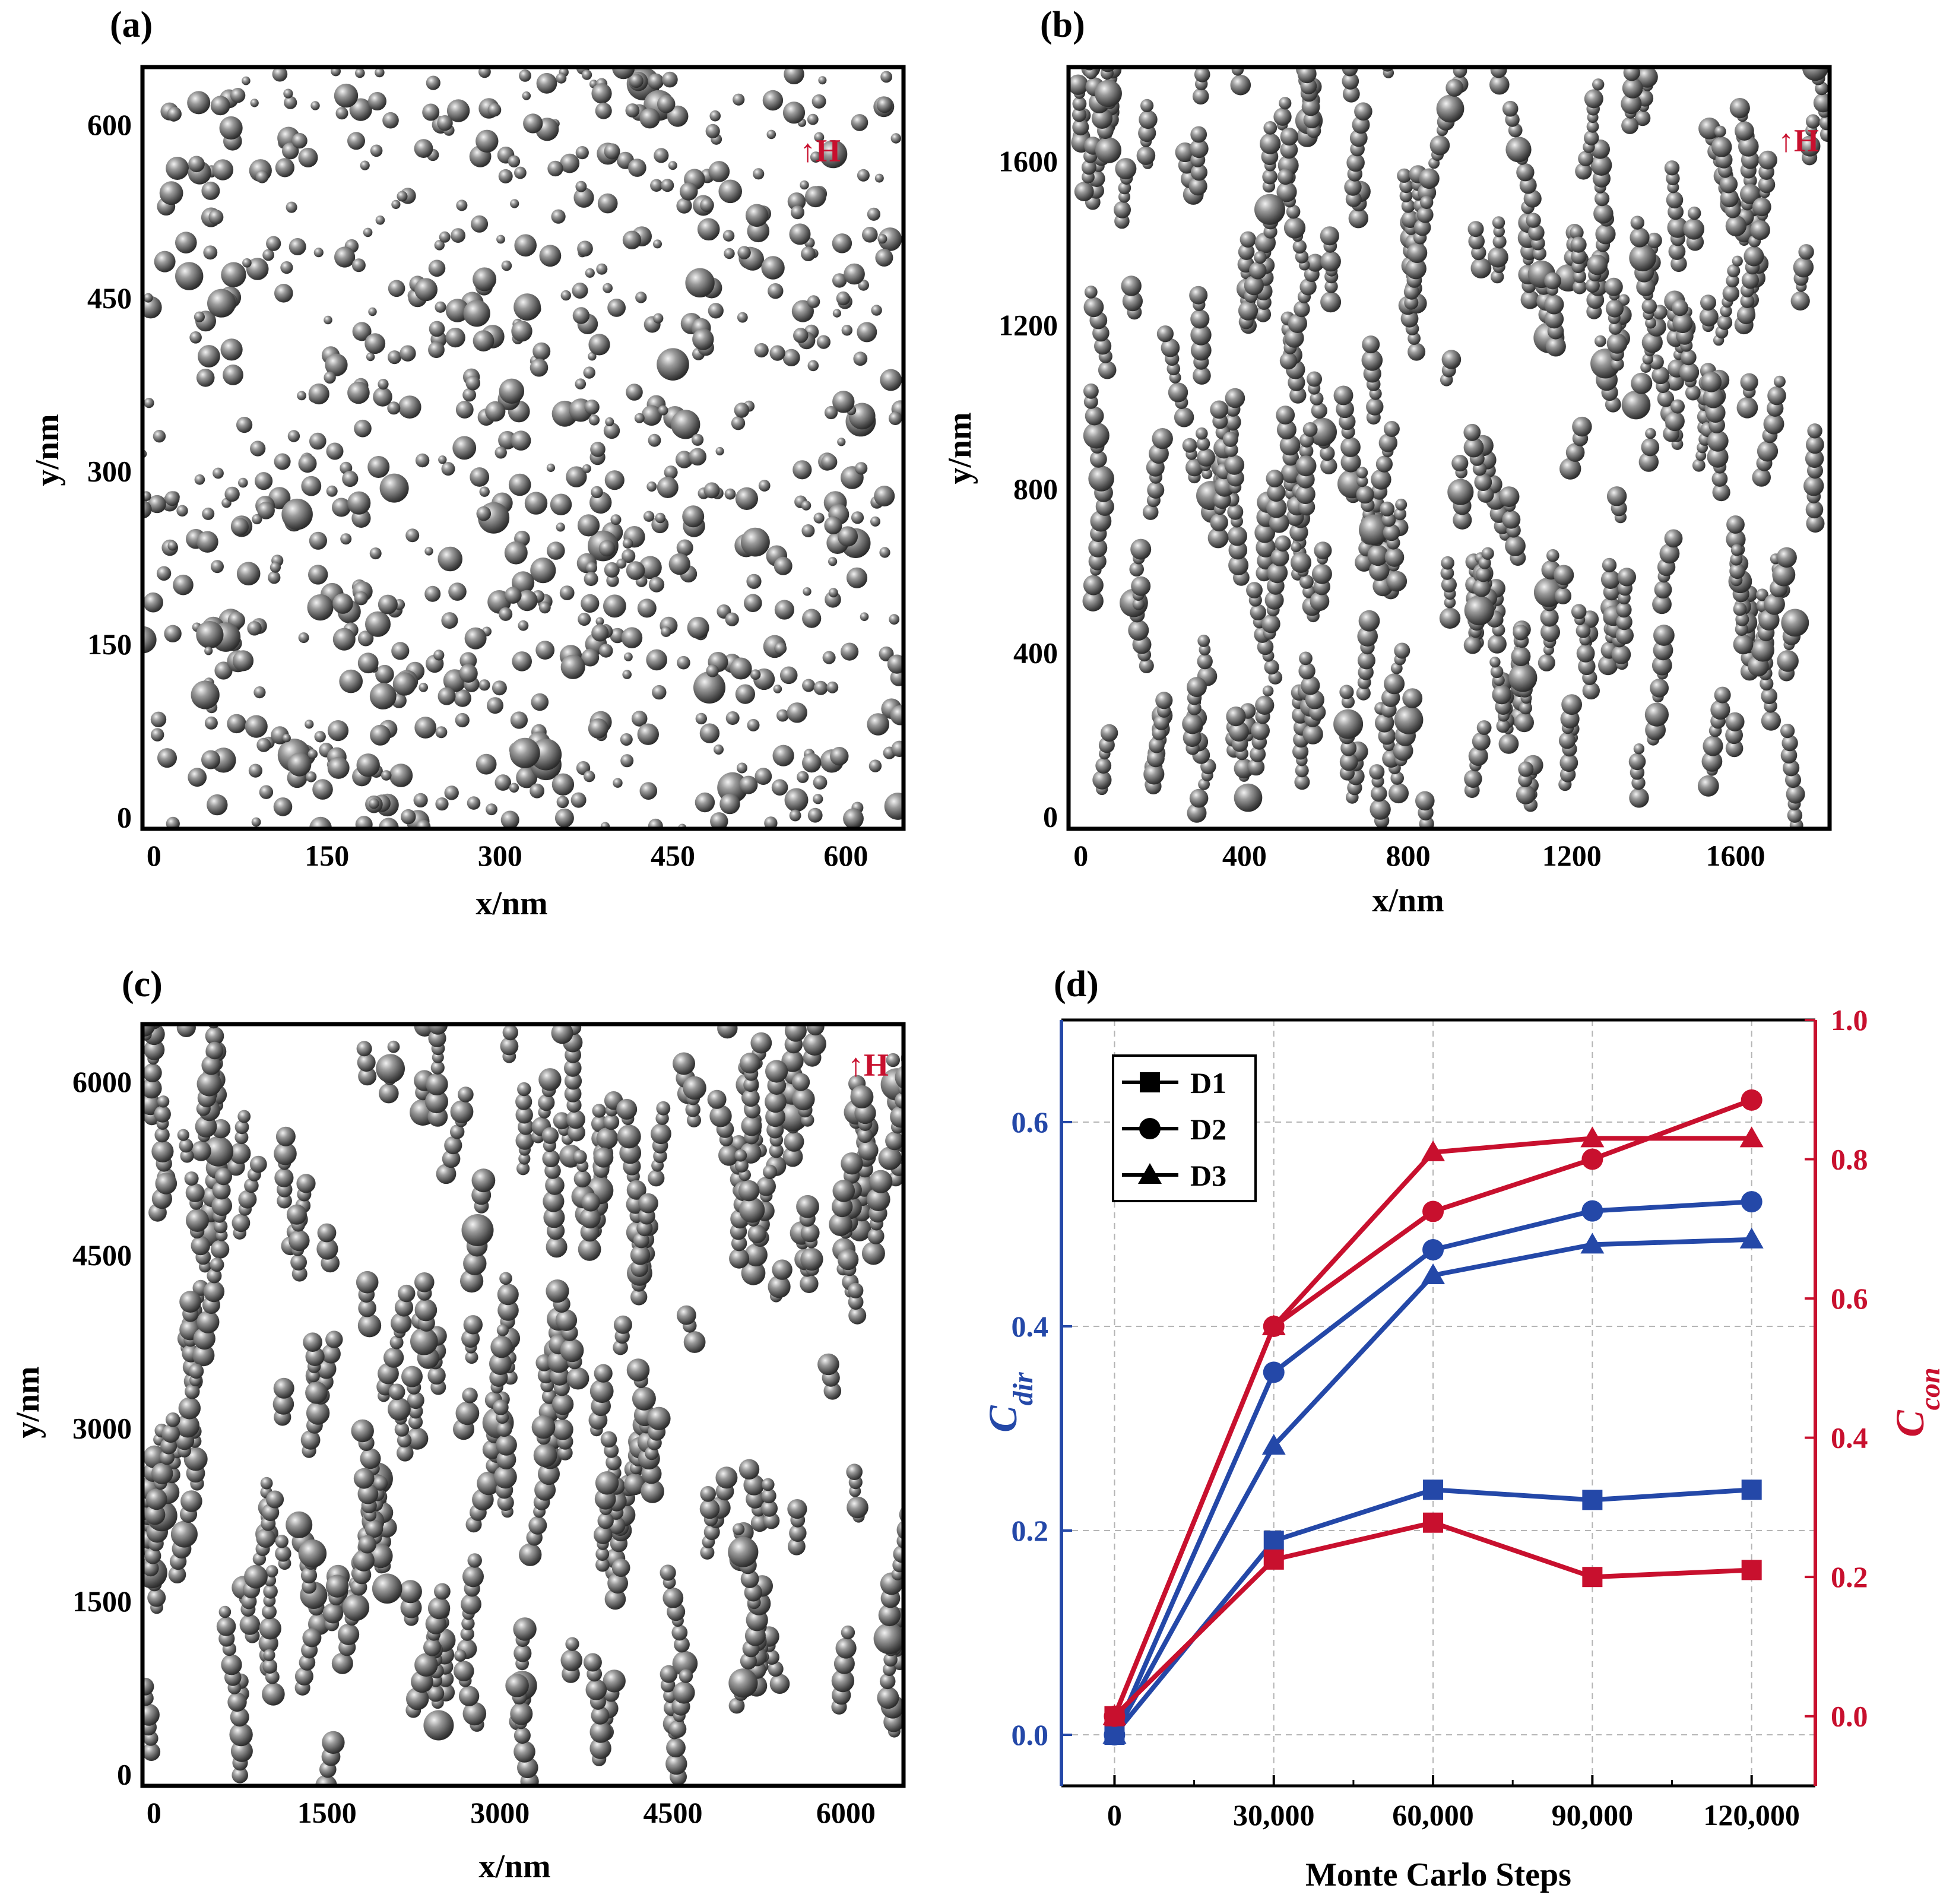  What do you see at coordinates (142, 984) in the screenshot?
I see `panel-c-label: (c)` at bounding box center [142, 984].